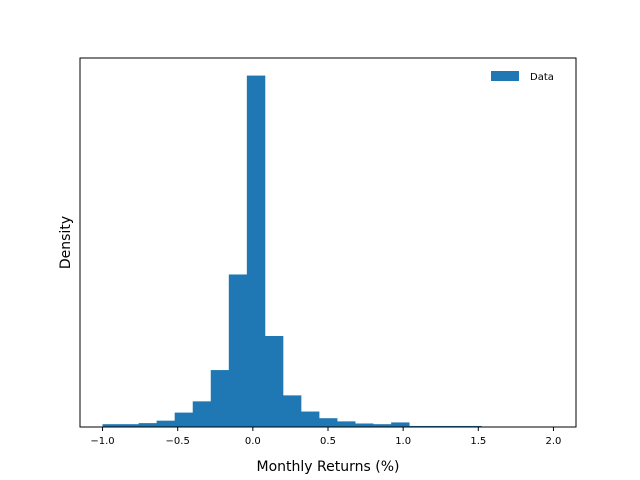  I want to click on x-tick-label: 0.0, so click(253, 441).